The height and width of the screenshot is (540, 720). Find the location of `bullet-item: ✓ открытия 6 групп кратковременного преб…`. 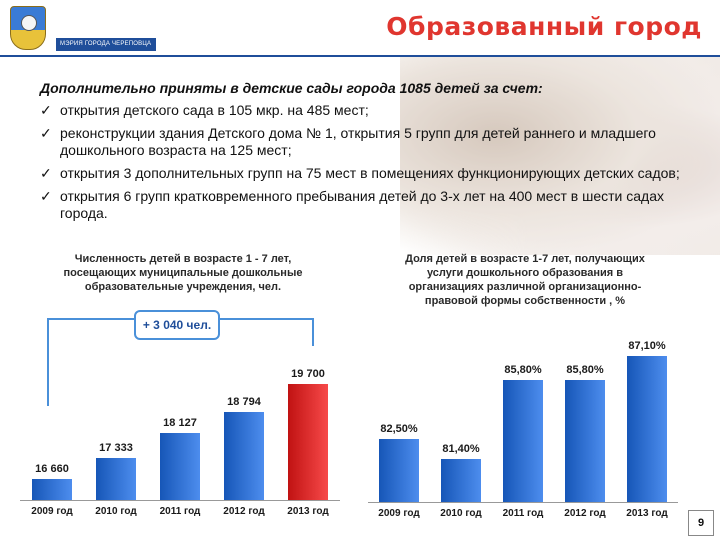

bullet-item: ✓ открытия 6 групп кратковременного преб… is located at coordinates (370, 205).